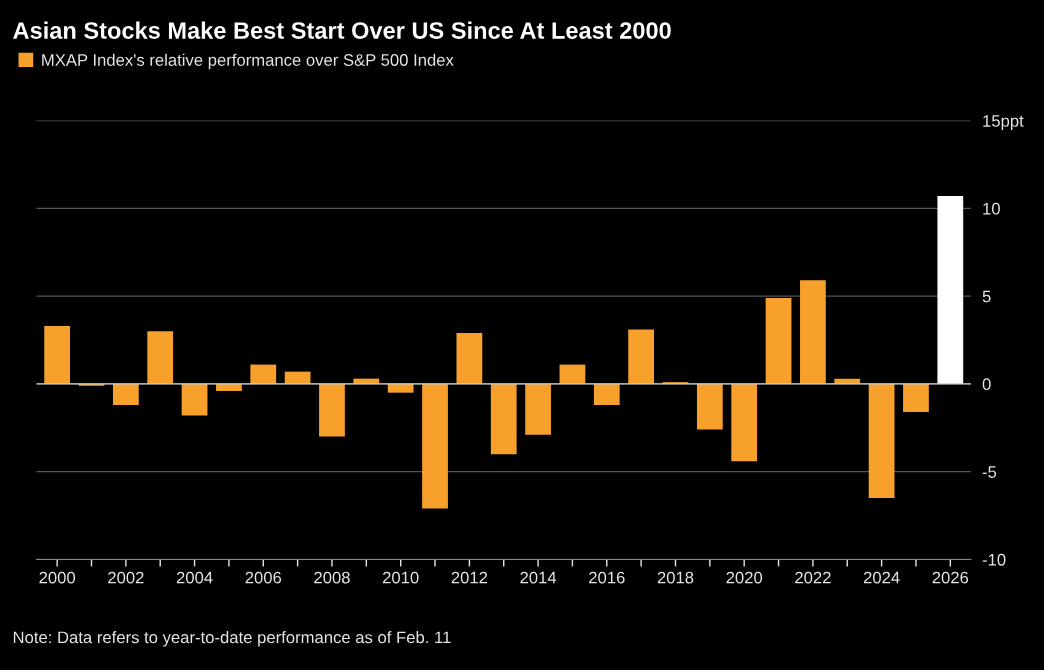 The height and width of the screenshot is (670, 1044). What do you see at coordinates (263, 577) in the screenshot?
I see `x-tick-label: 2006` at bounding box center [263, 577].